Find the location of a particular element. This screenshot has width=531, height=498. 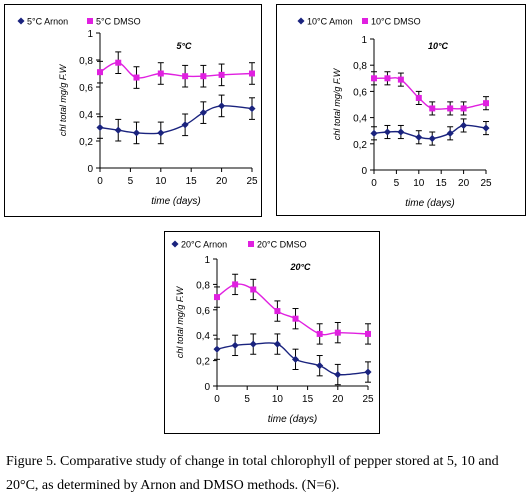

chart-title: 5°C is located at coordinates (184, 46).